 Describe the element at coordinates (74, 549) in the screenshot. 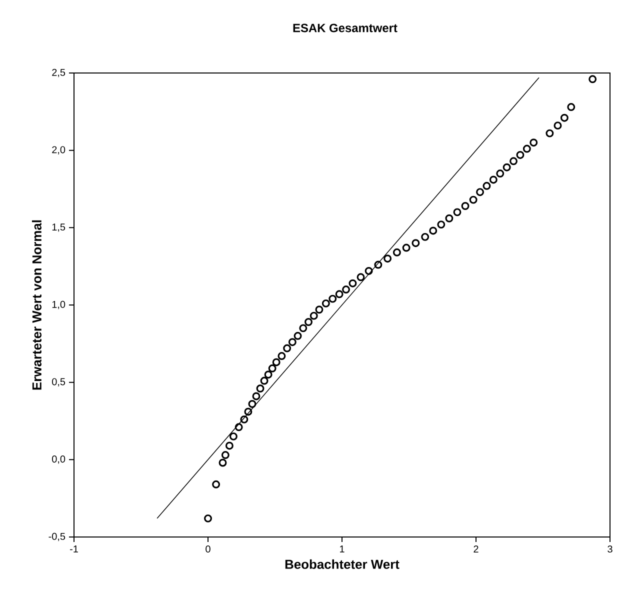

I see `x-tick-label: -1` at that location.